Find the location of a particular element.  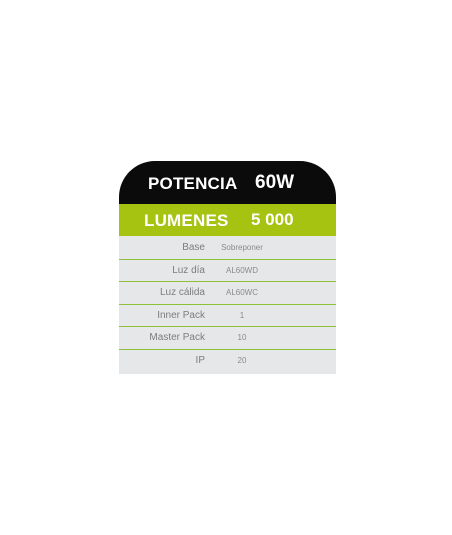

spec-row-label: IP is located at coordinates (200, 360).